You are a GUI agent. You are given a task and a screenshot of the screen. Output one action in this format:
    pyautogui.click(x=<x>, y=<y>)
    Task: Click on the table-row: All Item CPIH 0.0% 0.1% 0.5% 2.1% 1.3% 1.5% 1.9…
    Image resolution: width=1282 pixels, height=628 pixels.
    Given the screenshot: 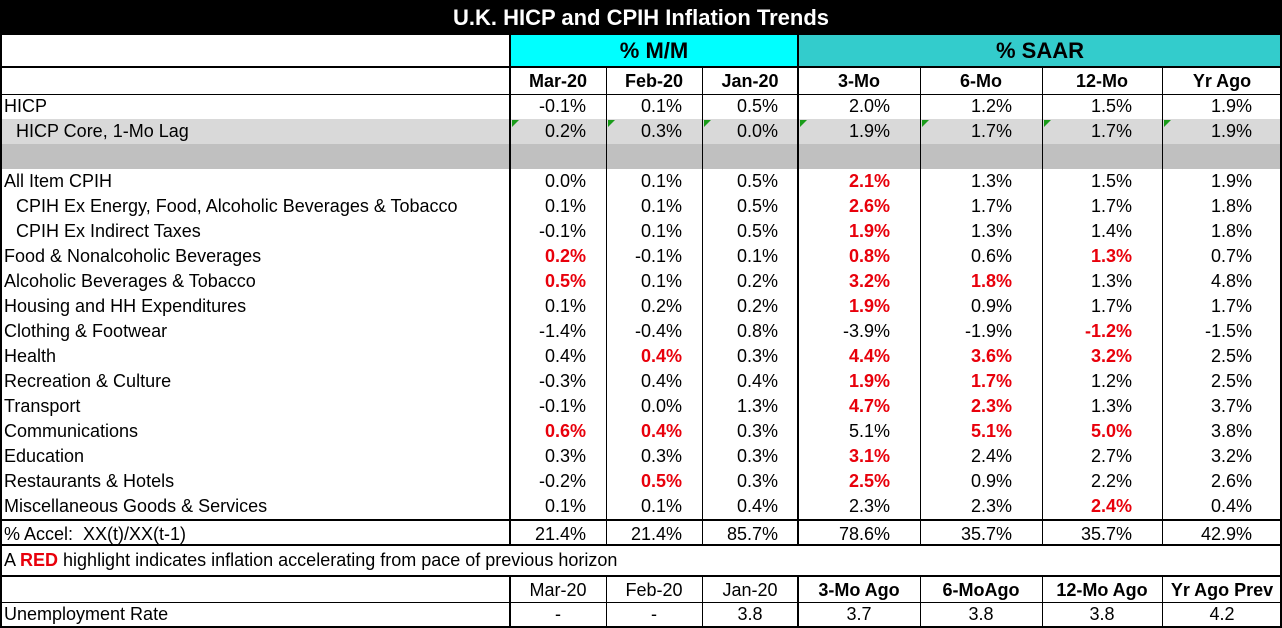 What is the action you would take?
    pyautogui.click(x=641, y=181)
    